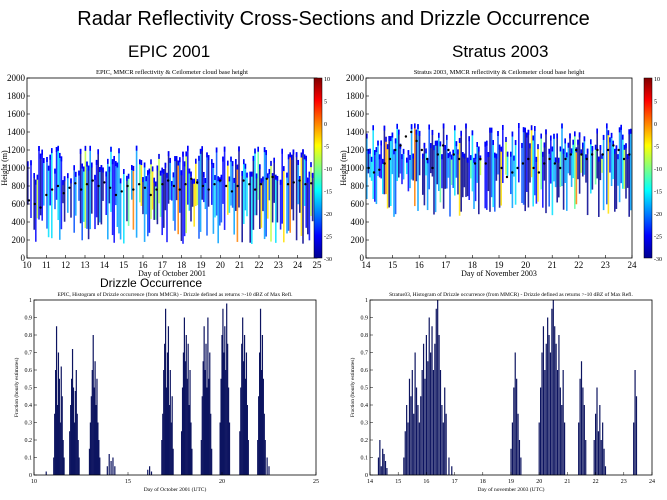 This screenshot has width=667, height=500. I want to click on colorbar-tick-label: -25, so click(328, 238).